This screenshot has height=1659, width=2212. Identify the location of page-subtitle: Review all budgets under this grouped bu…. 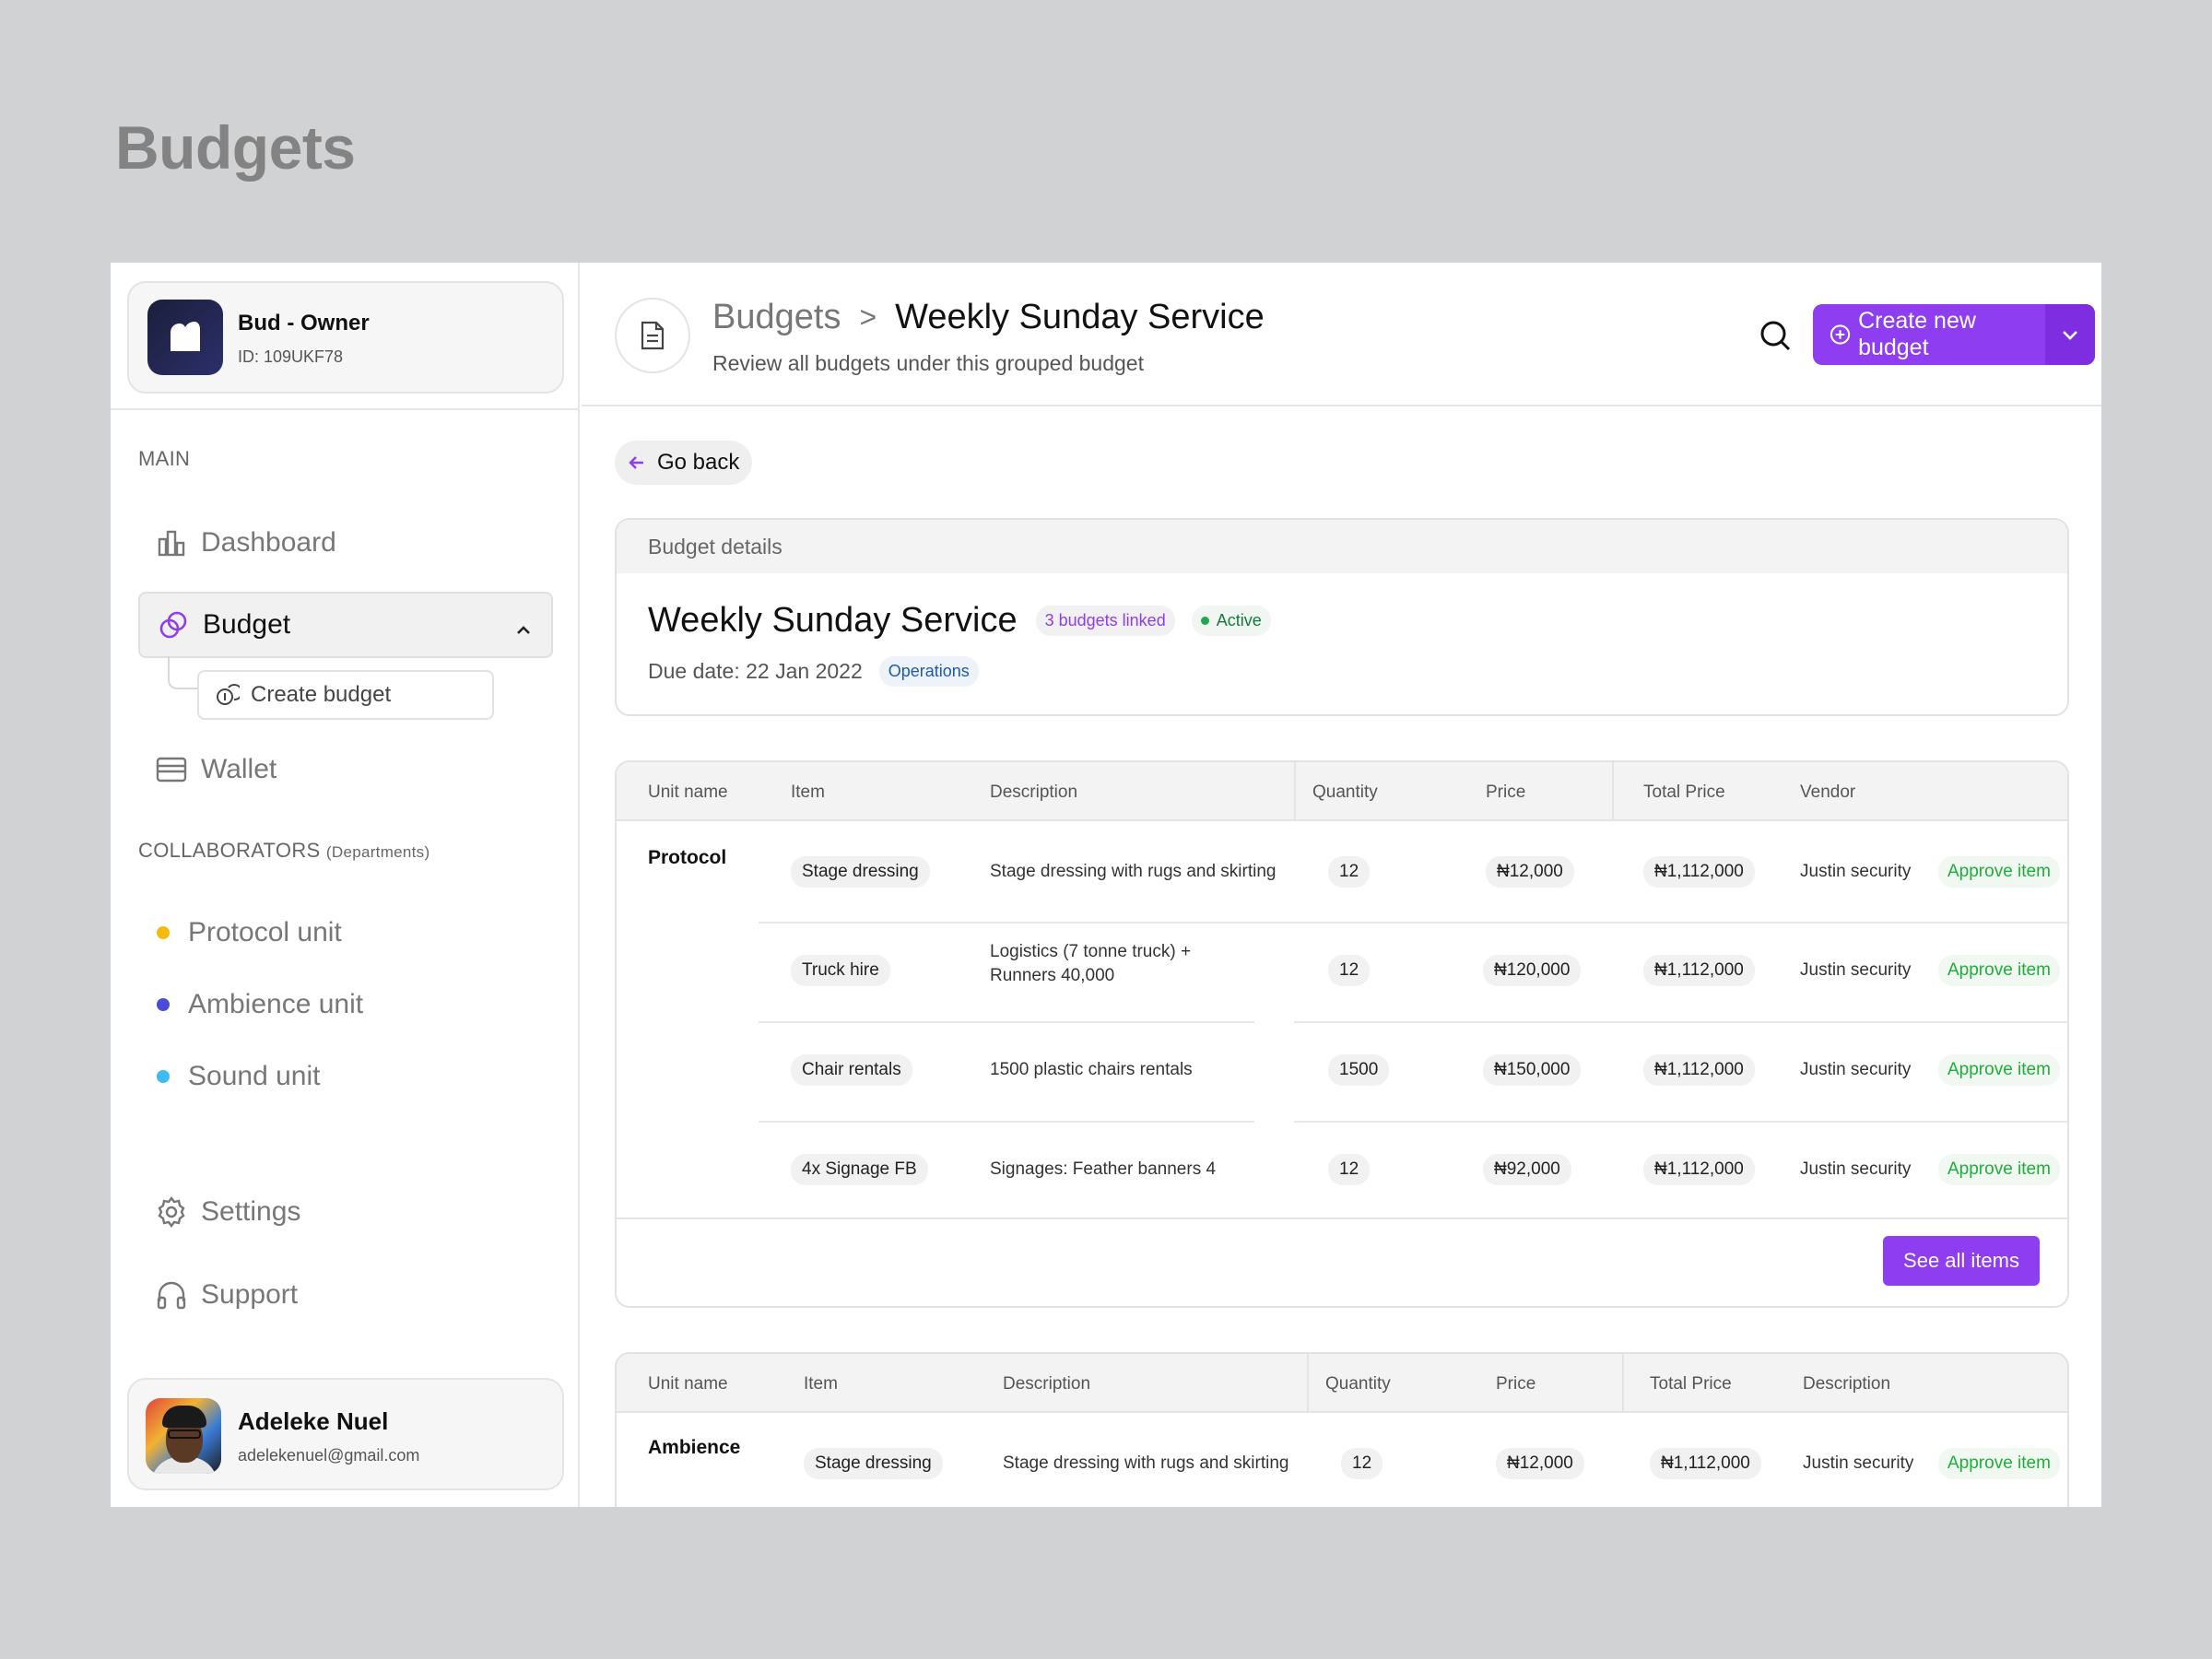
(928, 363).